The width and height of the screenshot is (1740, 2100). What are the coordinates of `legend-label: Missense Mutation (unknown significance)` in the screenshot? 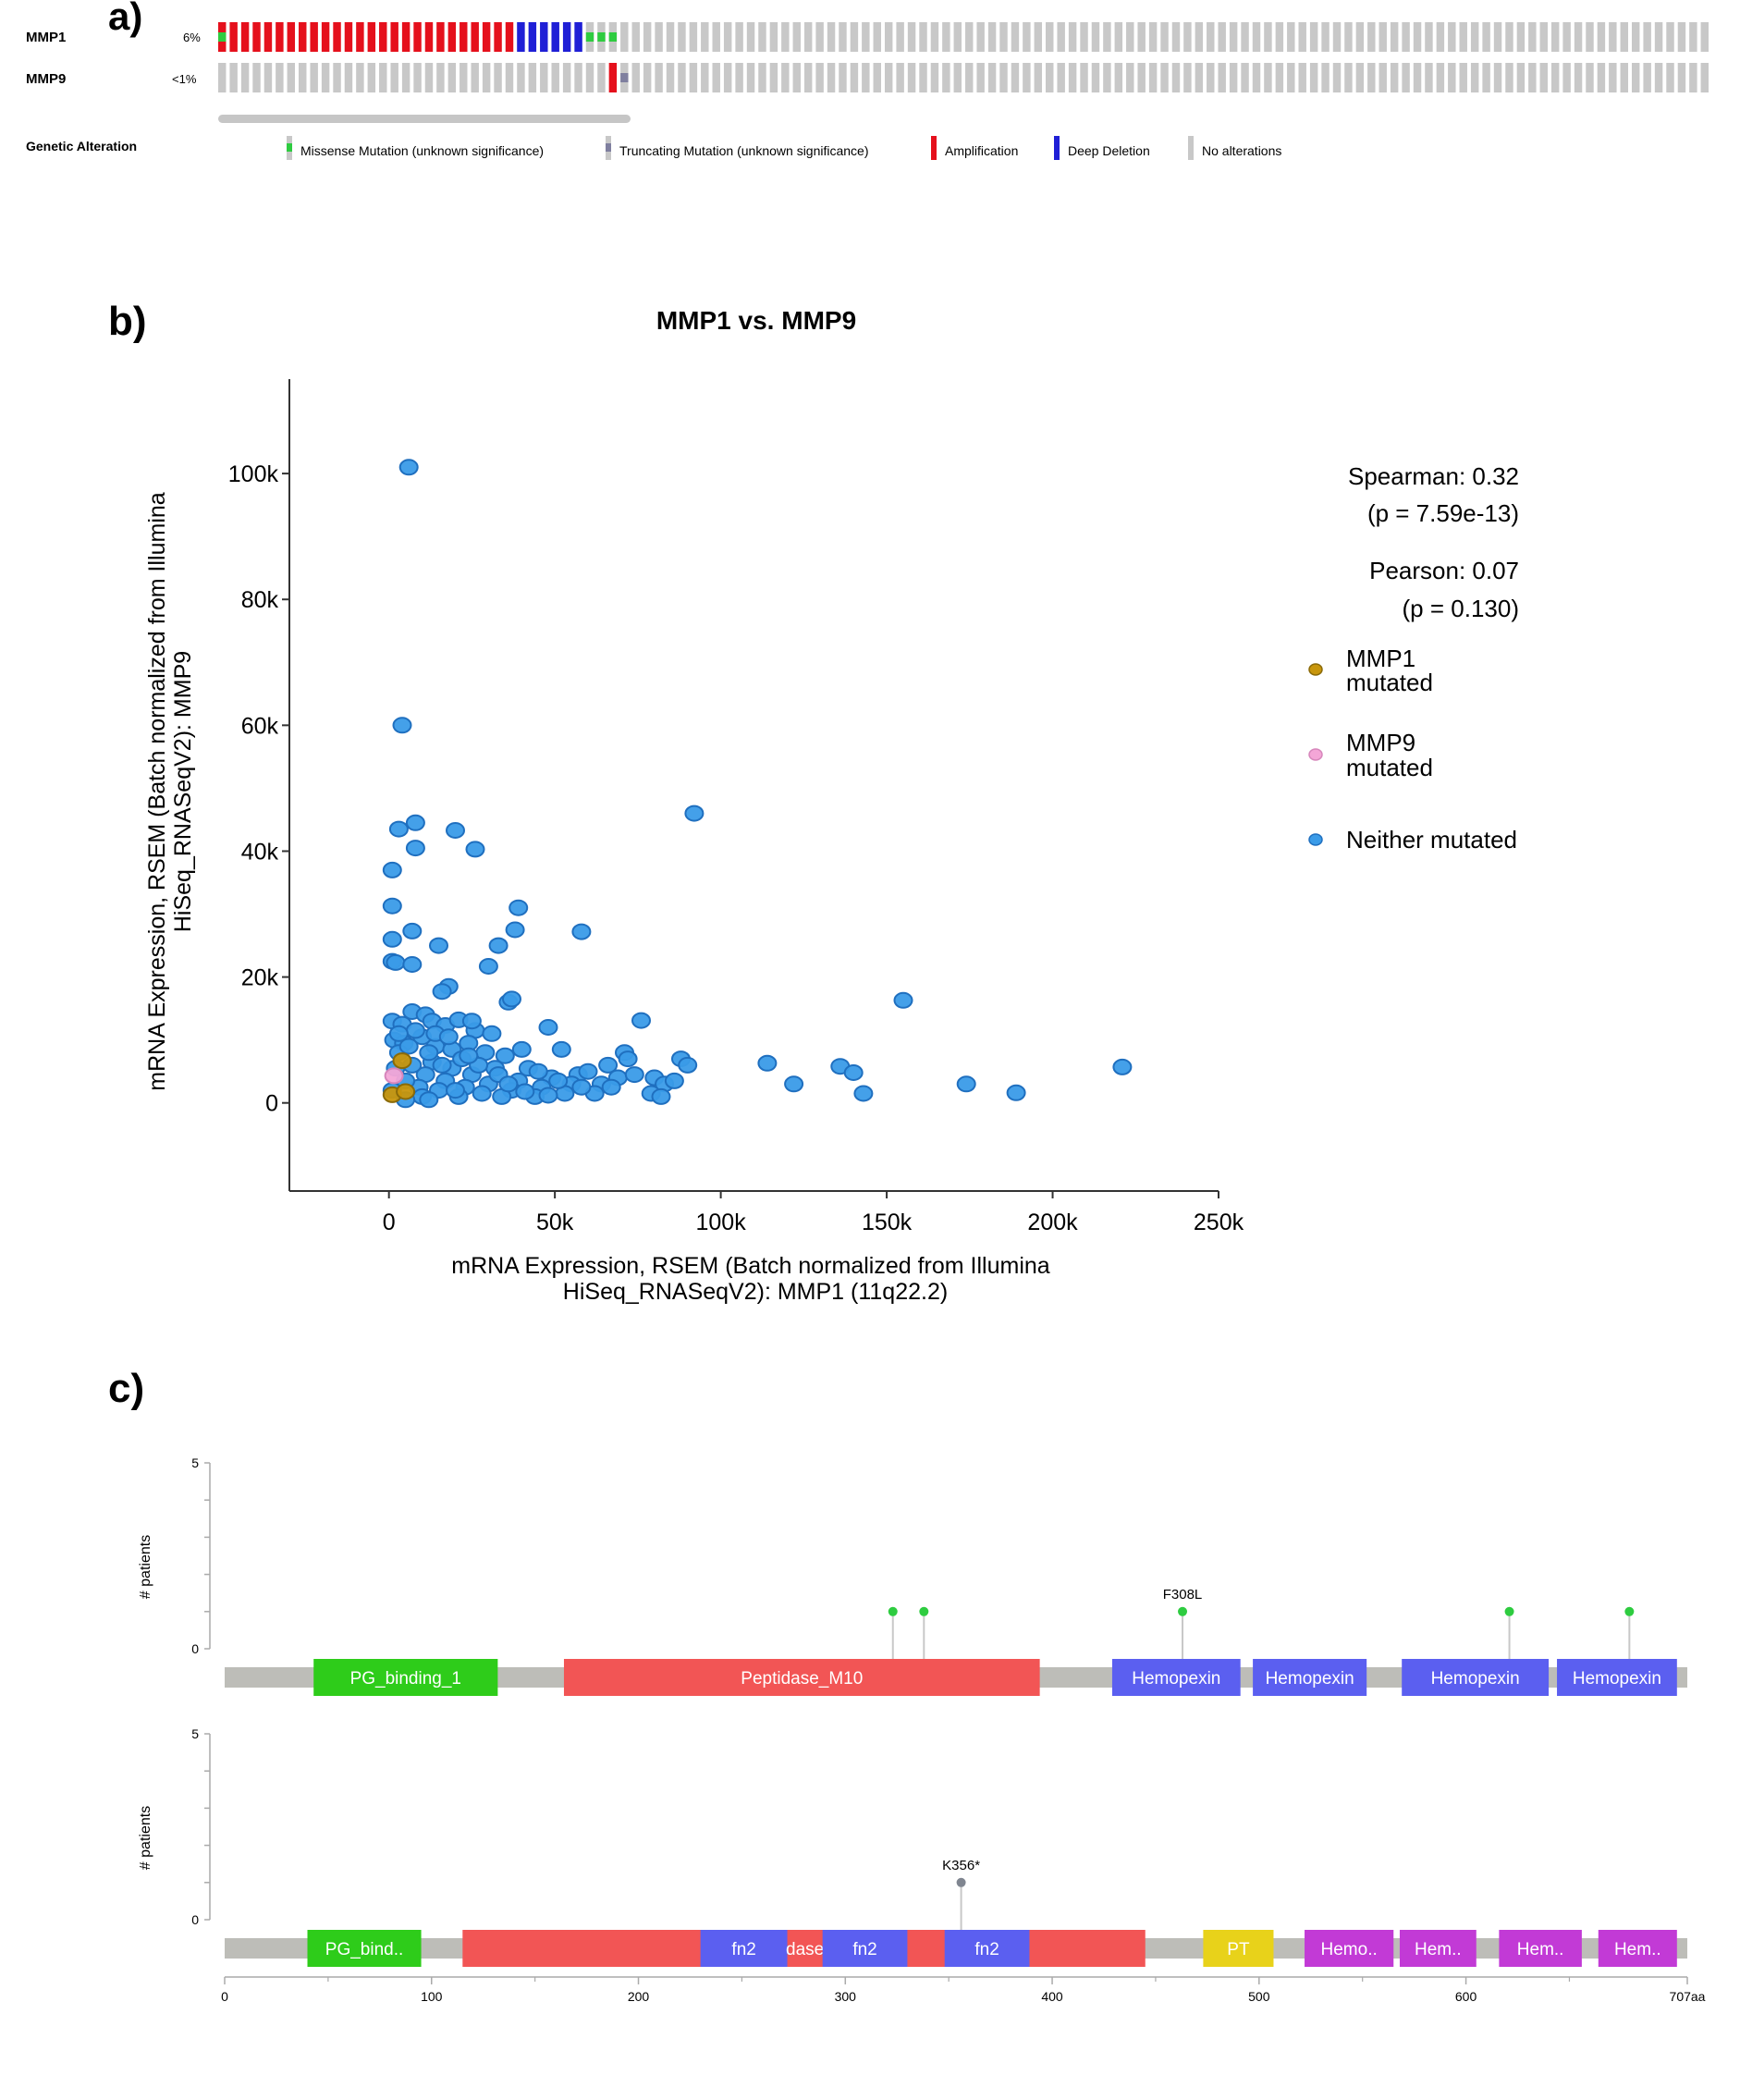 It's located at (422, 150).